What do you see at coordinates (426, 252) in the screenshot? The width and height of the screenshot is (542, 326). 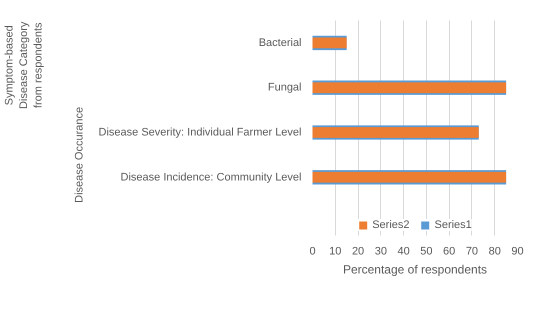 I see `x-tick-label: 50` at bounding box center [426, 252].